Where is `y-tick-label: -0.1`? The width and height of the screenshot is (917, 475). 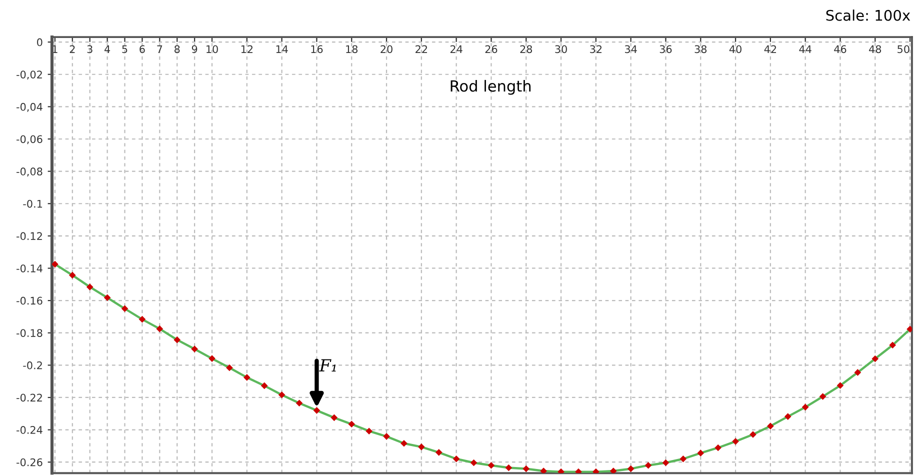 y-tick-label: -0.1 is located at coordinates (32, 204).